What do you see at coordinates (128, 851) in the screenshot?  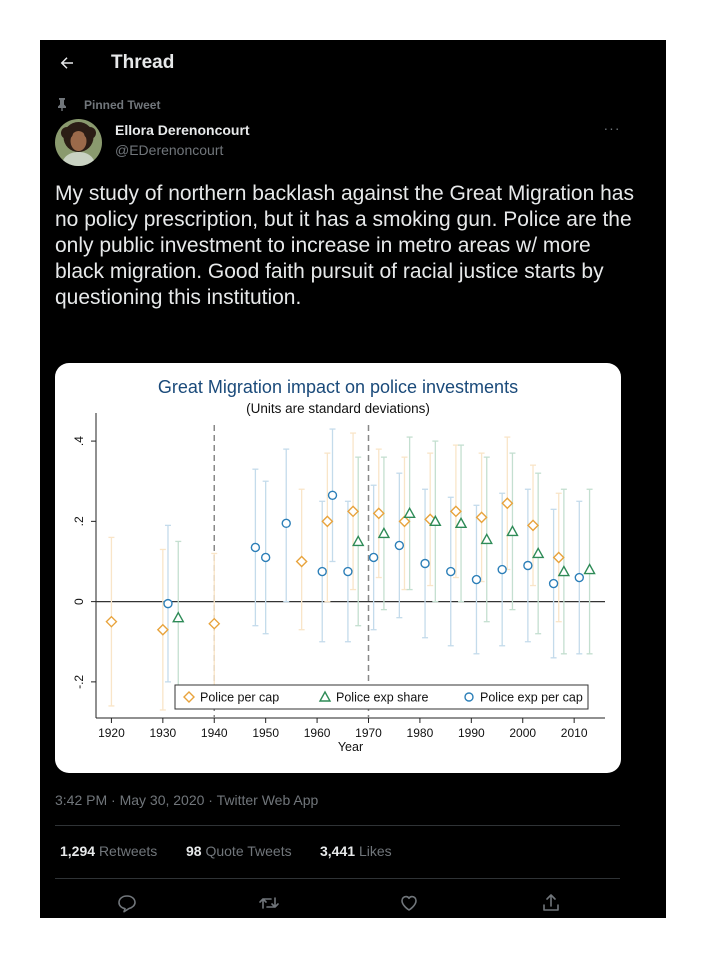 I see `retweets-label: Retweets` at bounding box center [128, 851].